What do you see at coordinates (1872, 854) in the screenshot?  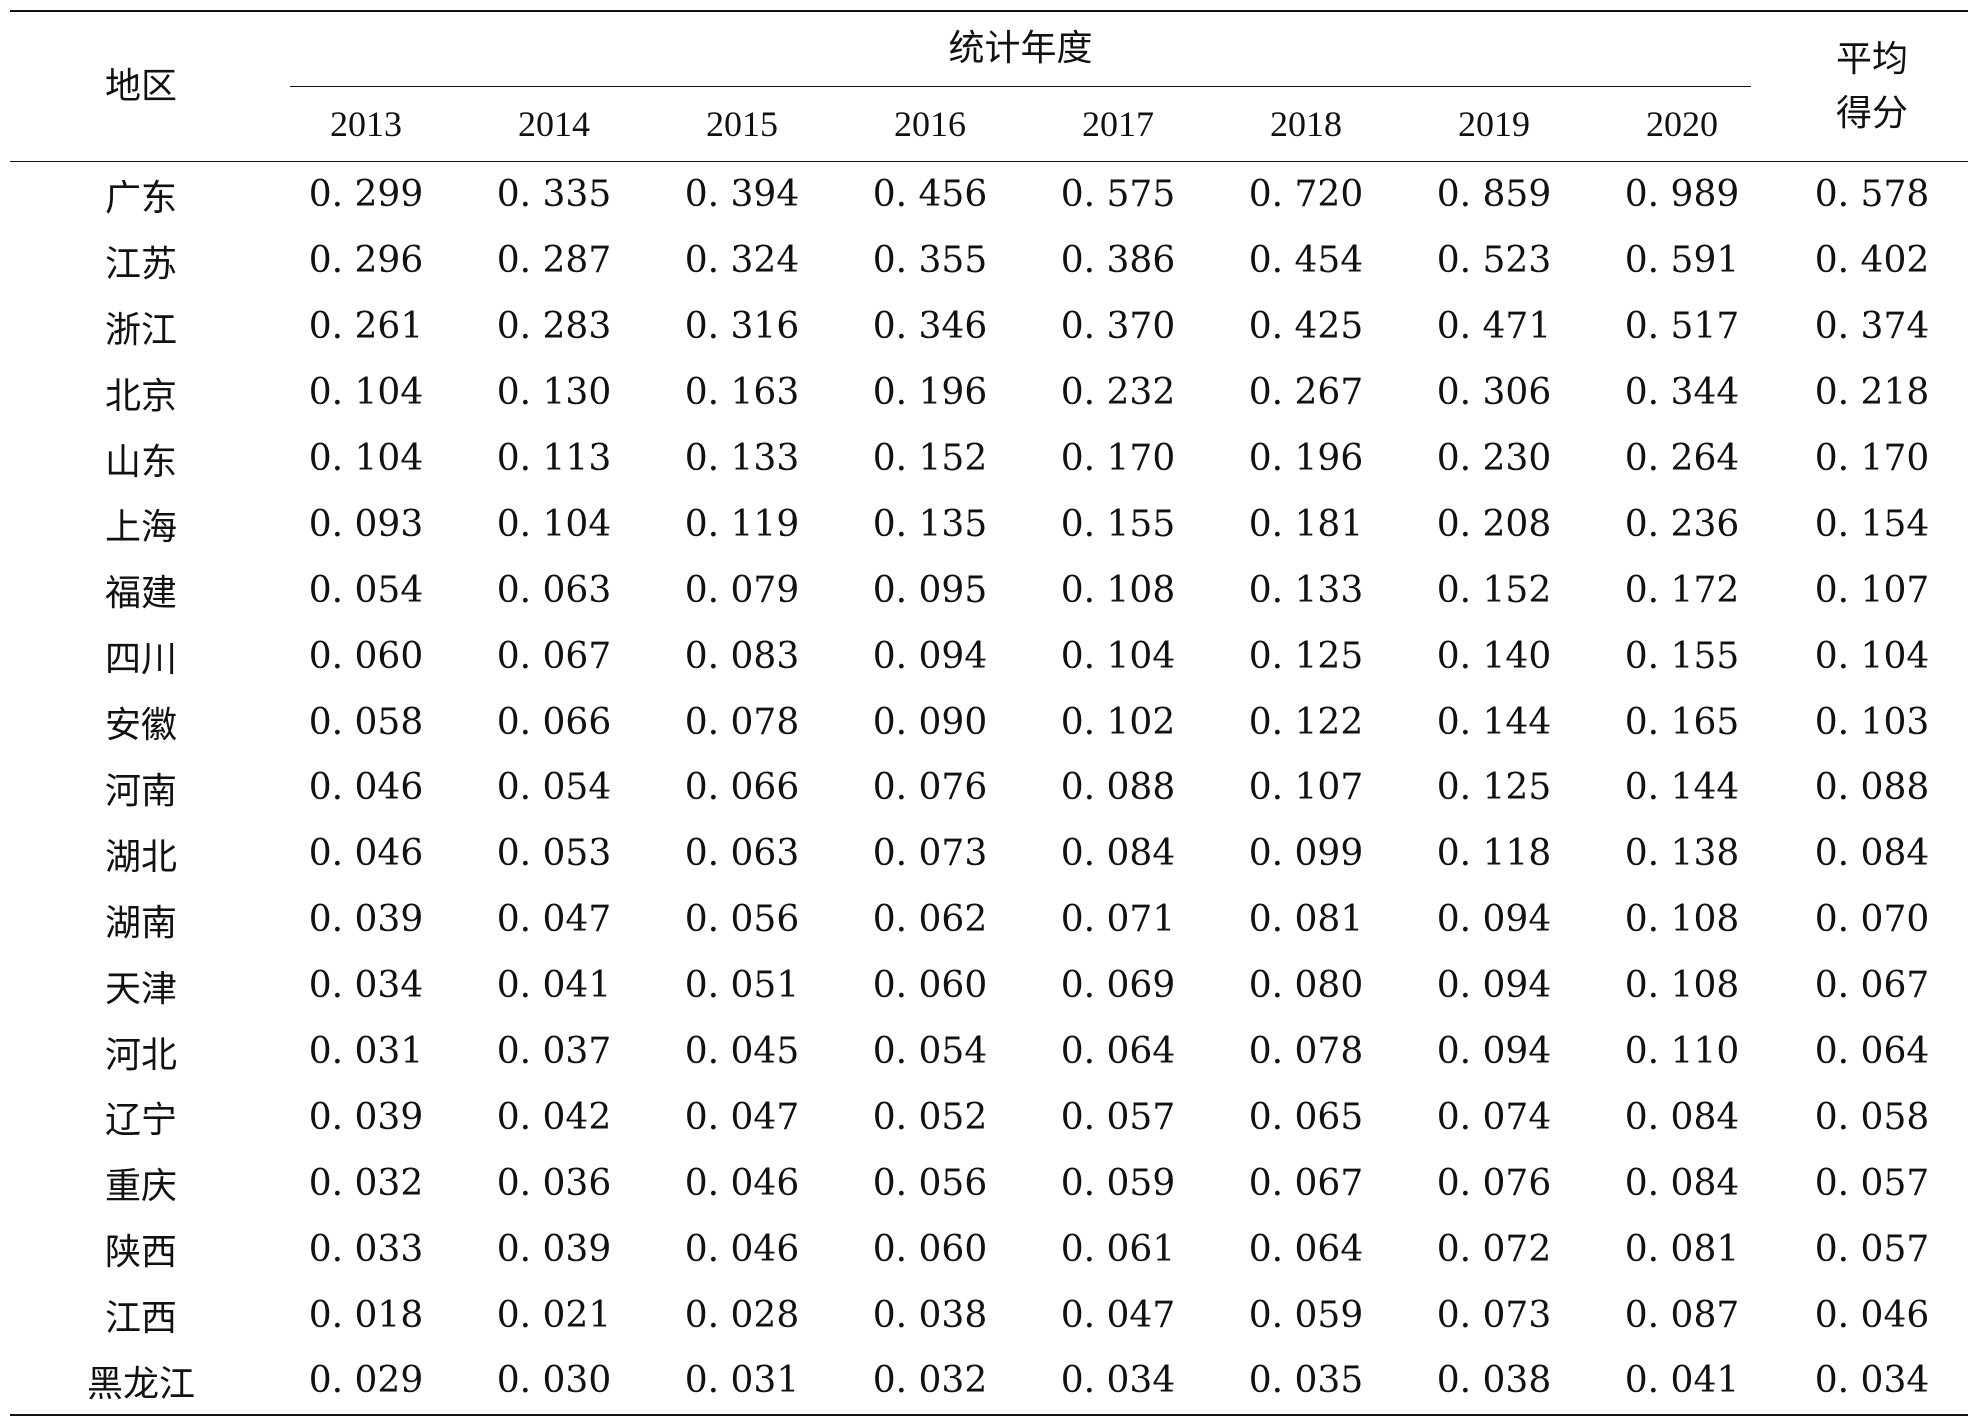 I see `average-score-cell: 0. 084` at bounding box center [1872, 854].